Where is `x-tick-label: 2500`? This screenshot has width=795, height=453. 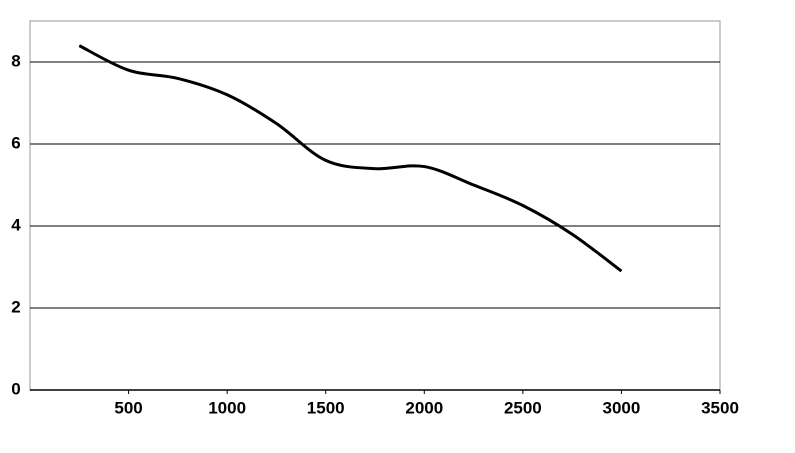
x-tick-label: 2500 is located at coordinates (523, 407).